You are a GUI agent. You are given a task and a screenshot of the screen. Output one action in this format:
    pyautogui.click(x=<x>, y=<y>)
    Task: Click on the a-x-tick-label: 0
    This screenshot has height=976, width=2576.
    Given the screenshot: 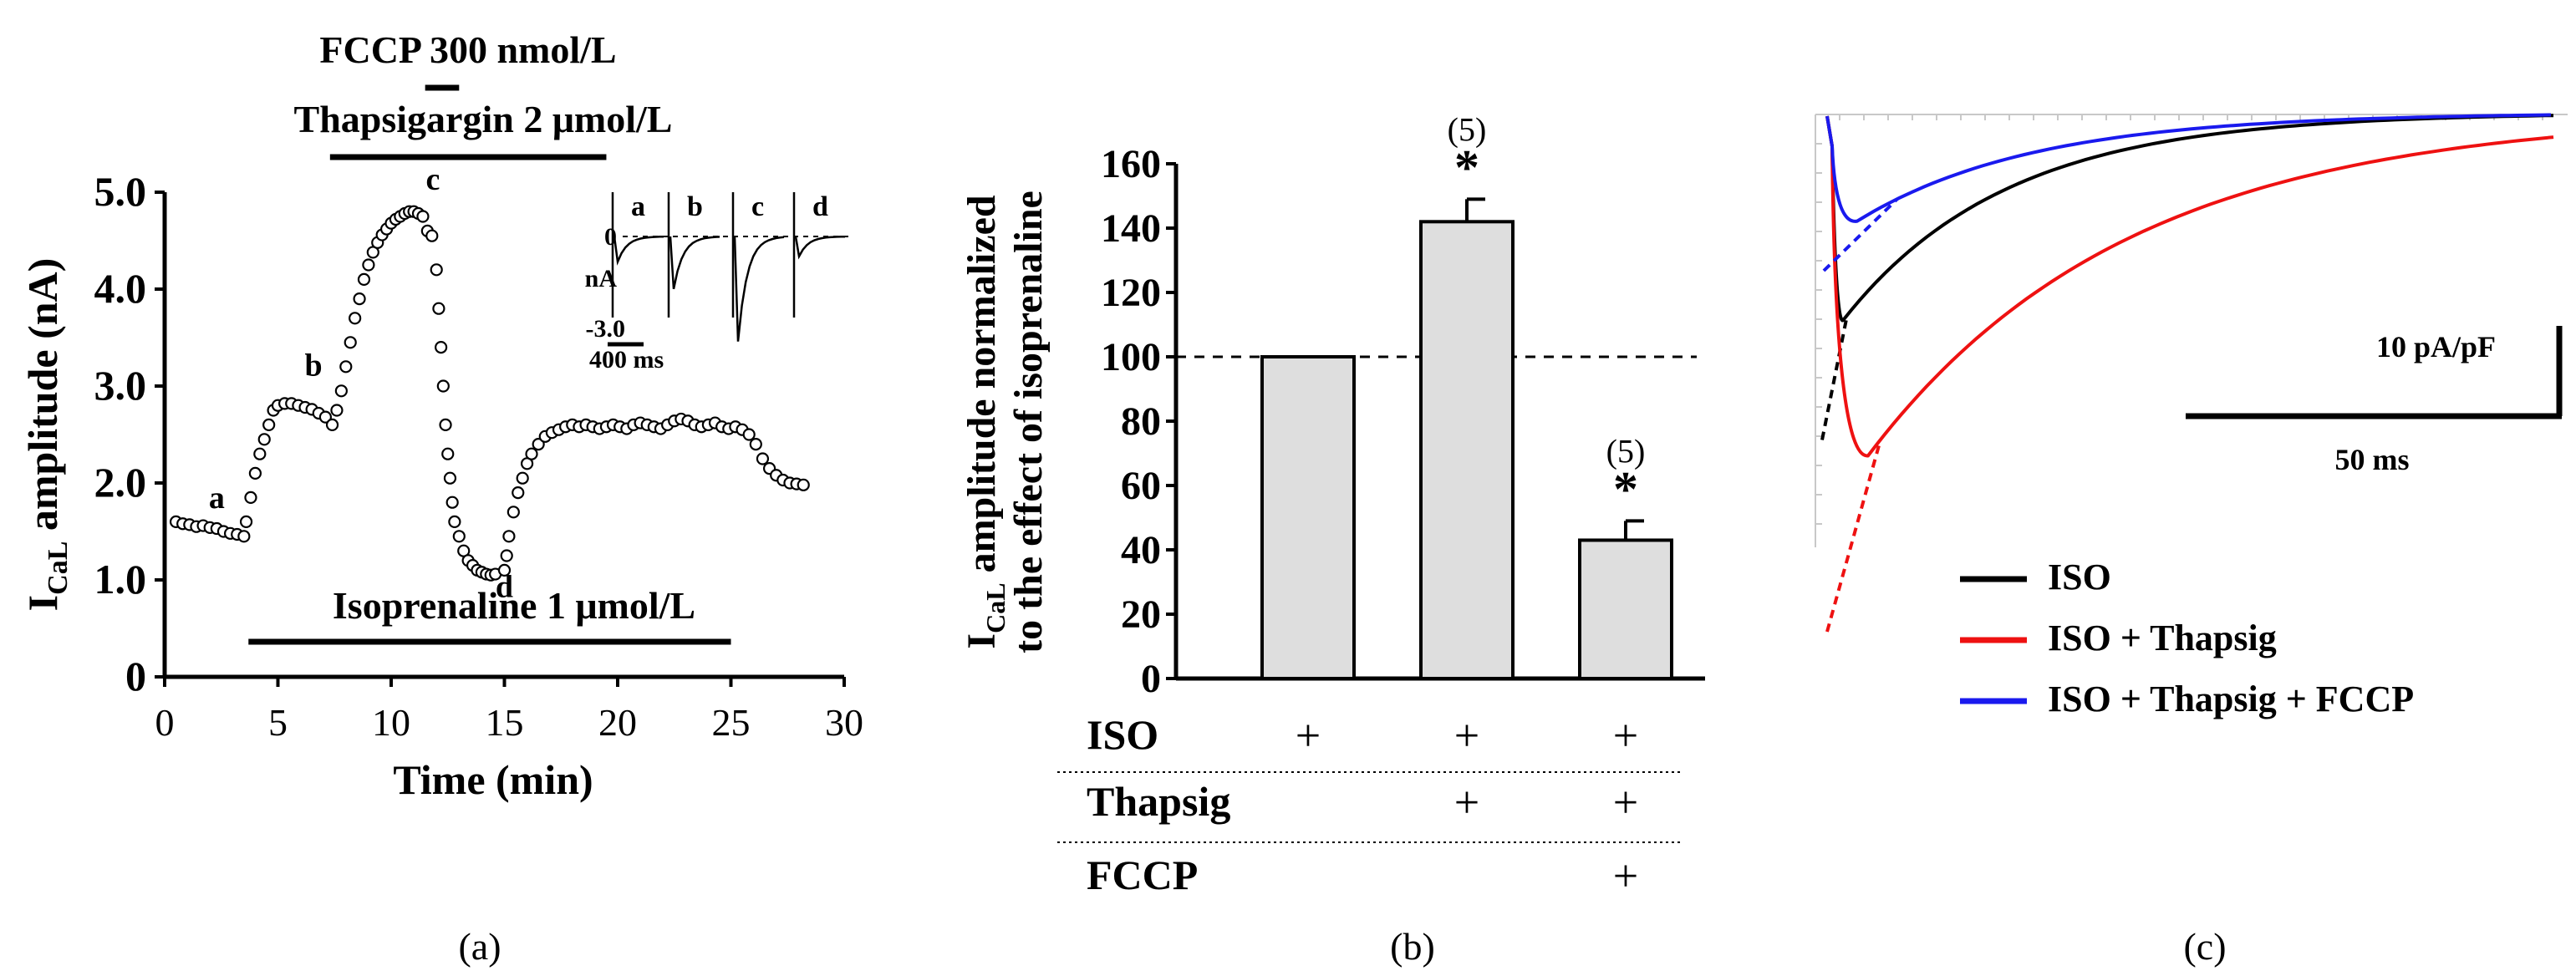 What is the action you would take?
    pyautogui.click(x=165, y=722)
    